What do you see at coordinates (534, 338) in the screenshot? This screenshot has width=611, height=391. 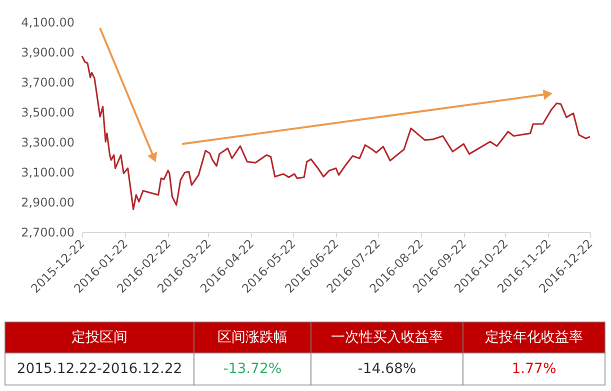 I see `text: 定投年化收益率` at bounding box center [534, 338].